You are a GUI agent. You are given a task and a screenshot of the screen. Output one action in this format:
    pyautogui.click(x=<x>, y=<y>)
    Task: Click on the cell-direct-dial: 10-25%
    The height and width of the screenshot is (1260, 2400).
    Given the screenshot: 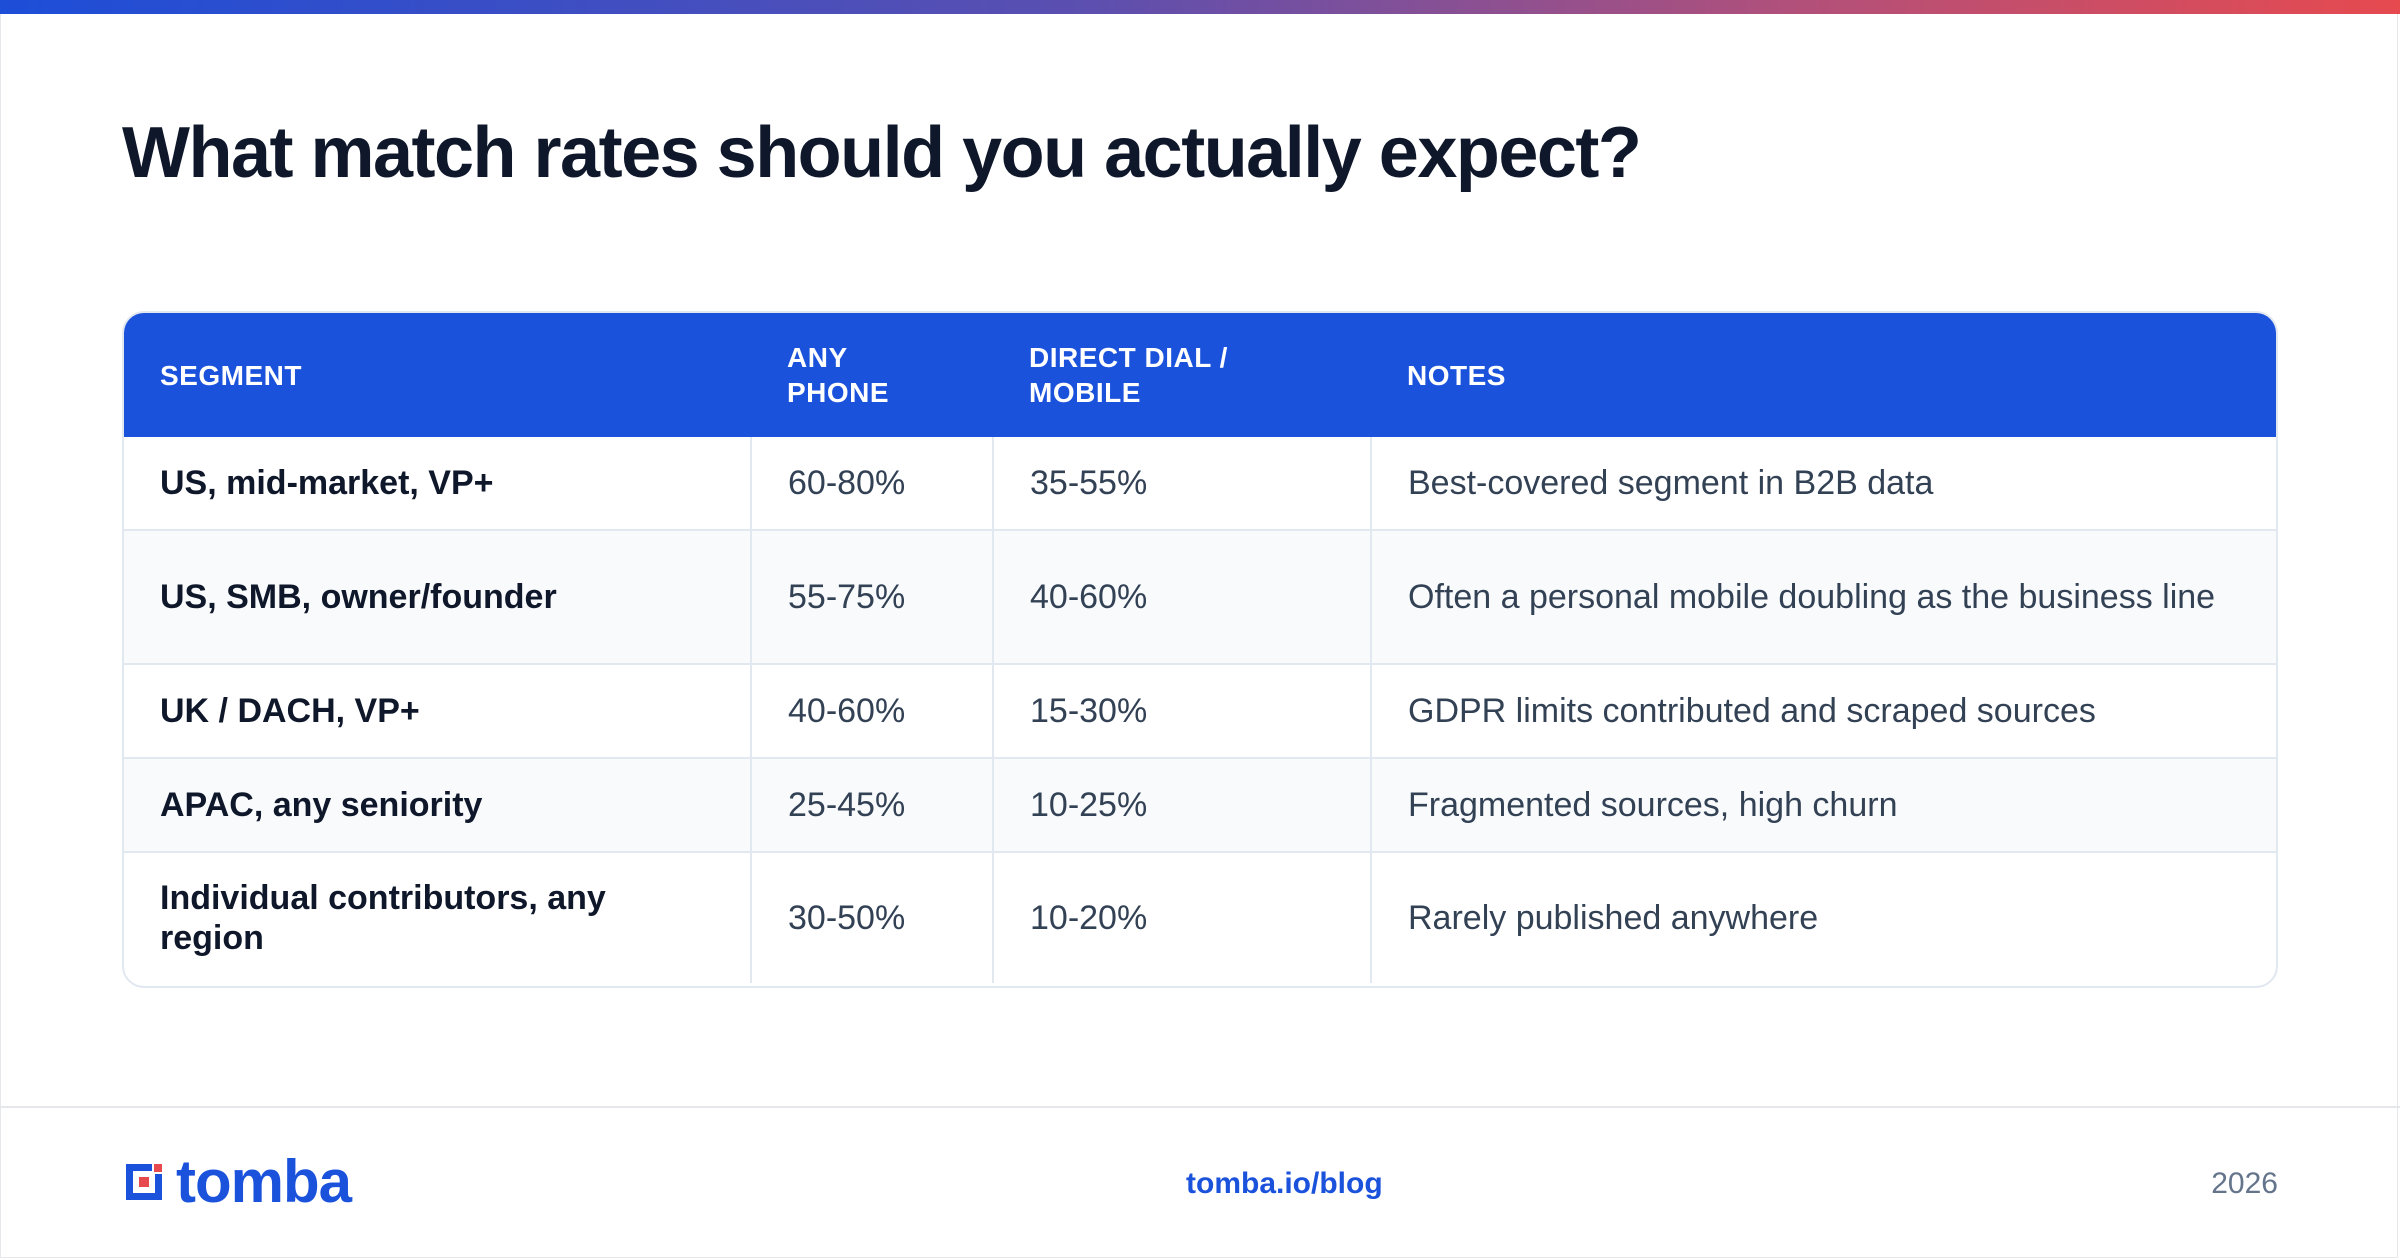 What is the action you would take?
    pyautogui.click(x=1182, y=805)
    